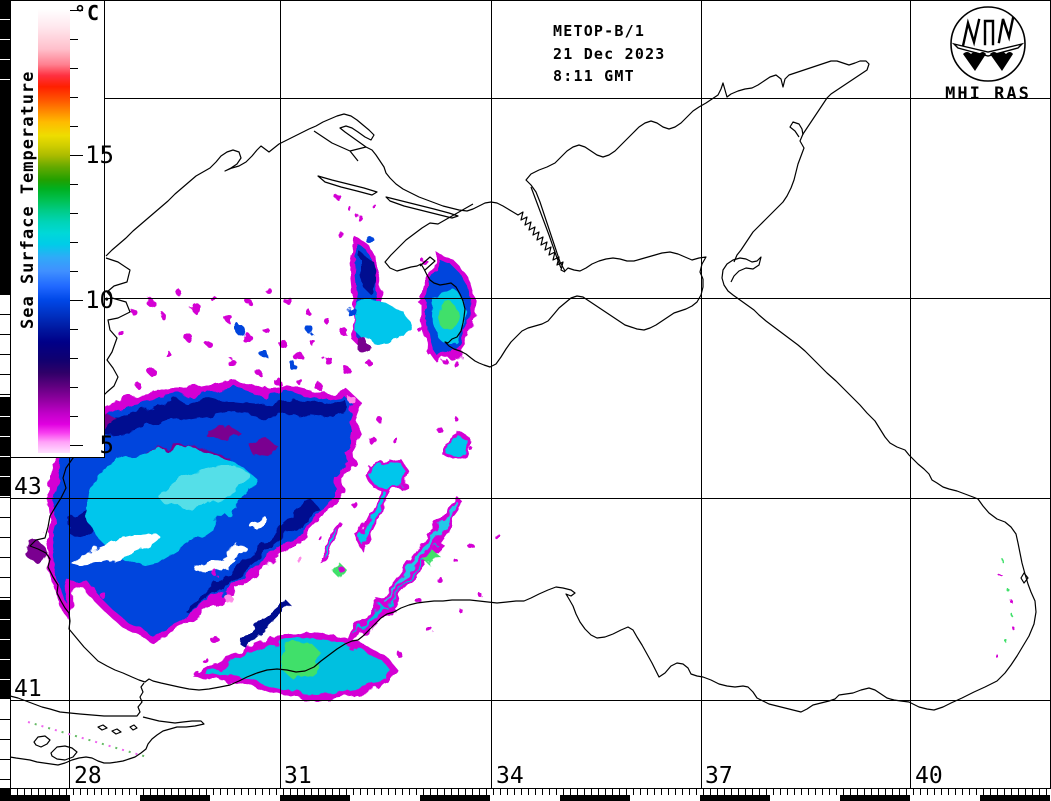 Image resolution: width=1051 pixels, height=801 pixels. What do you see at coordinates (594, 76) in the screenshot?
I see `acquisition-time: 8:11 GMT` at bounding box center [594, 76].